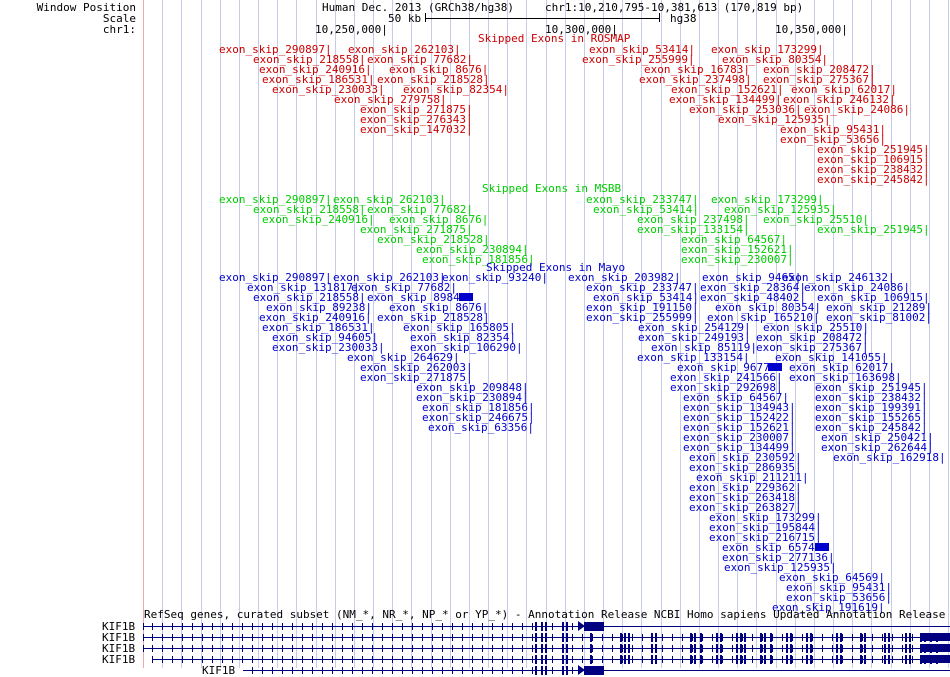  I want to click on exon-skip-feature-label: exon_skip_63356|, so click(481, 427).